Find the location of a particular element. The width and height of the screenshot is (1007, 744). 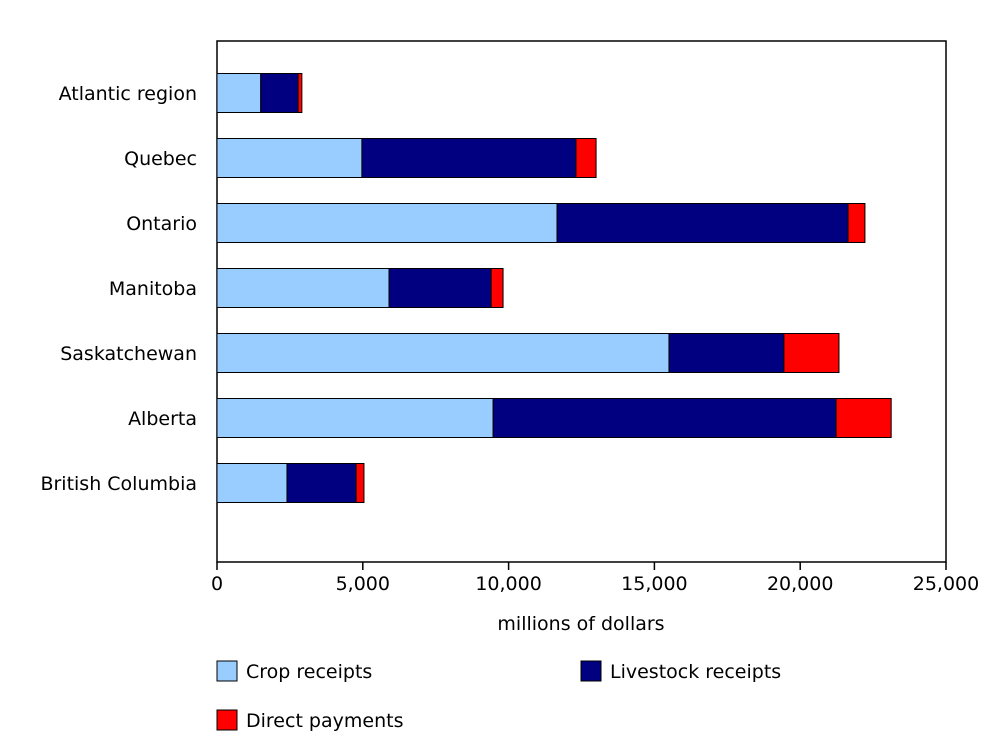

legend-label: Direct payments is located at coordinates (324, 721).